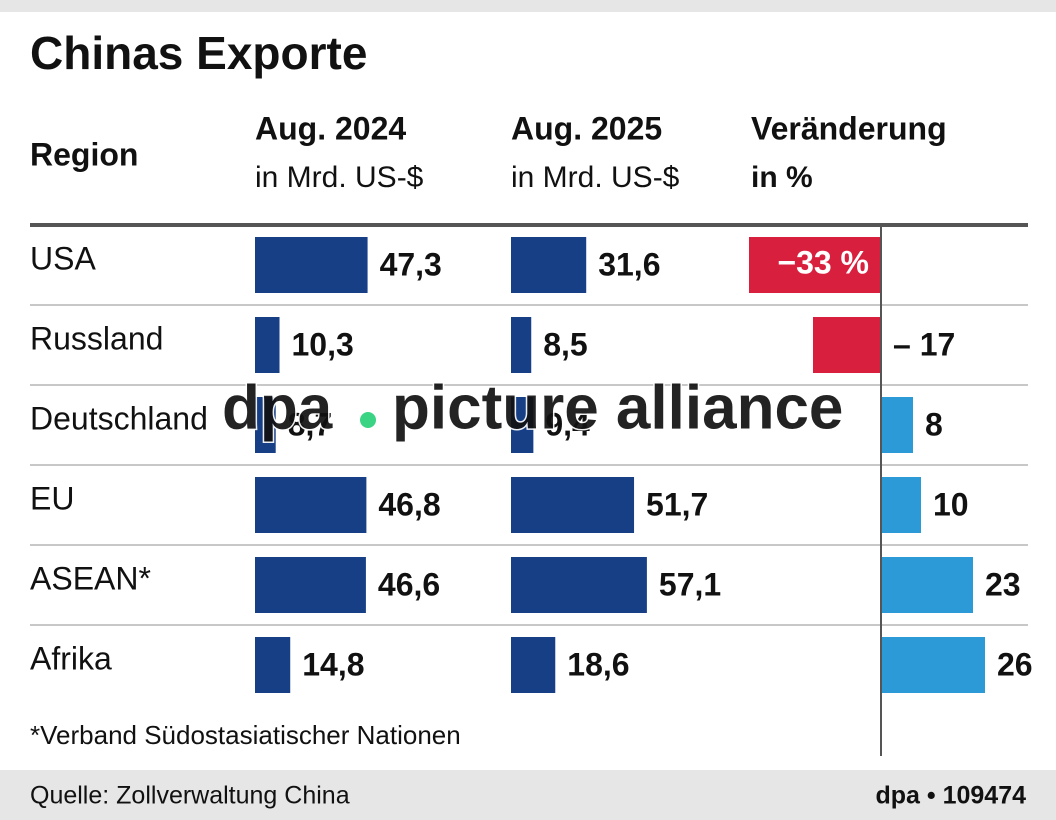 Image resolution: width=1056 pixels, height=820 pixels. Describe the element at coordinates (119, 418) in the screenshot. I see `region-label: Deutschland` at that location.